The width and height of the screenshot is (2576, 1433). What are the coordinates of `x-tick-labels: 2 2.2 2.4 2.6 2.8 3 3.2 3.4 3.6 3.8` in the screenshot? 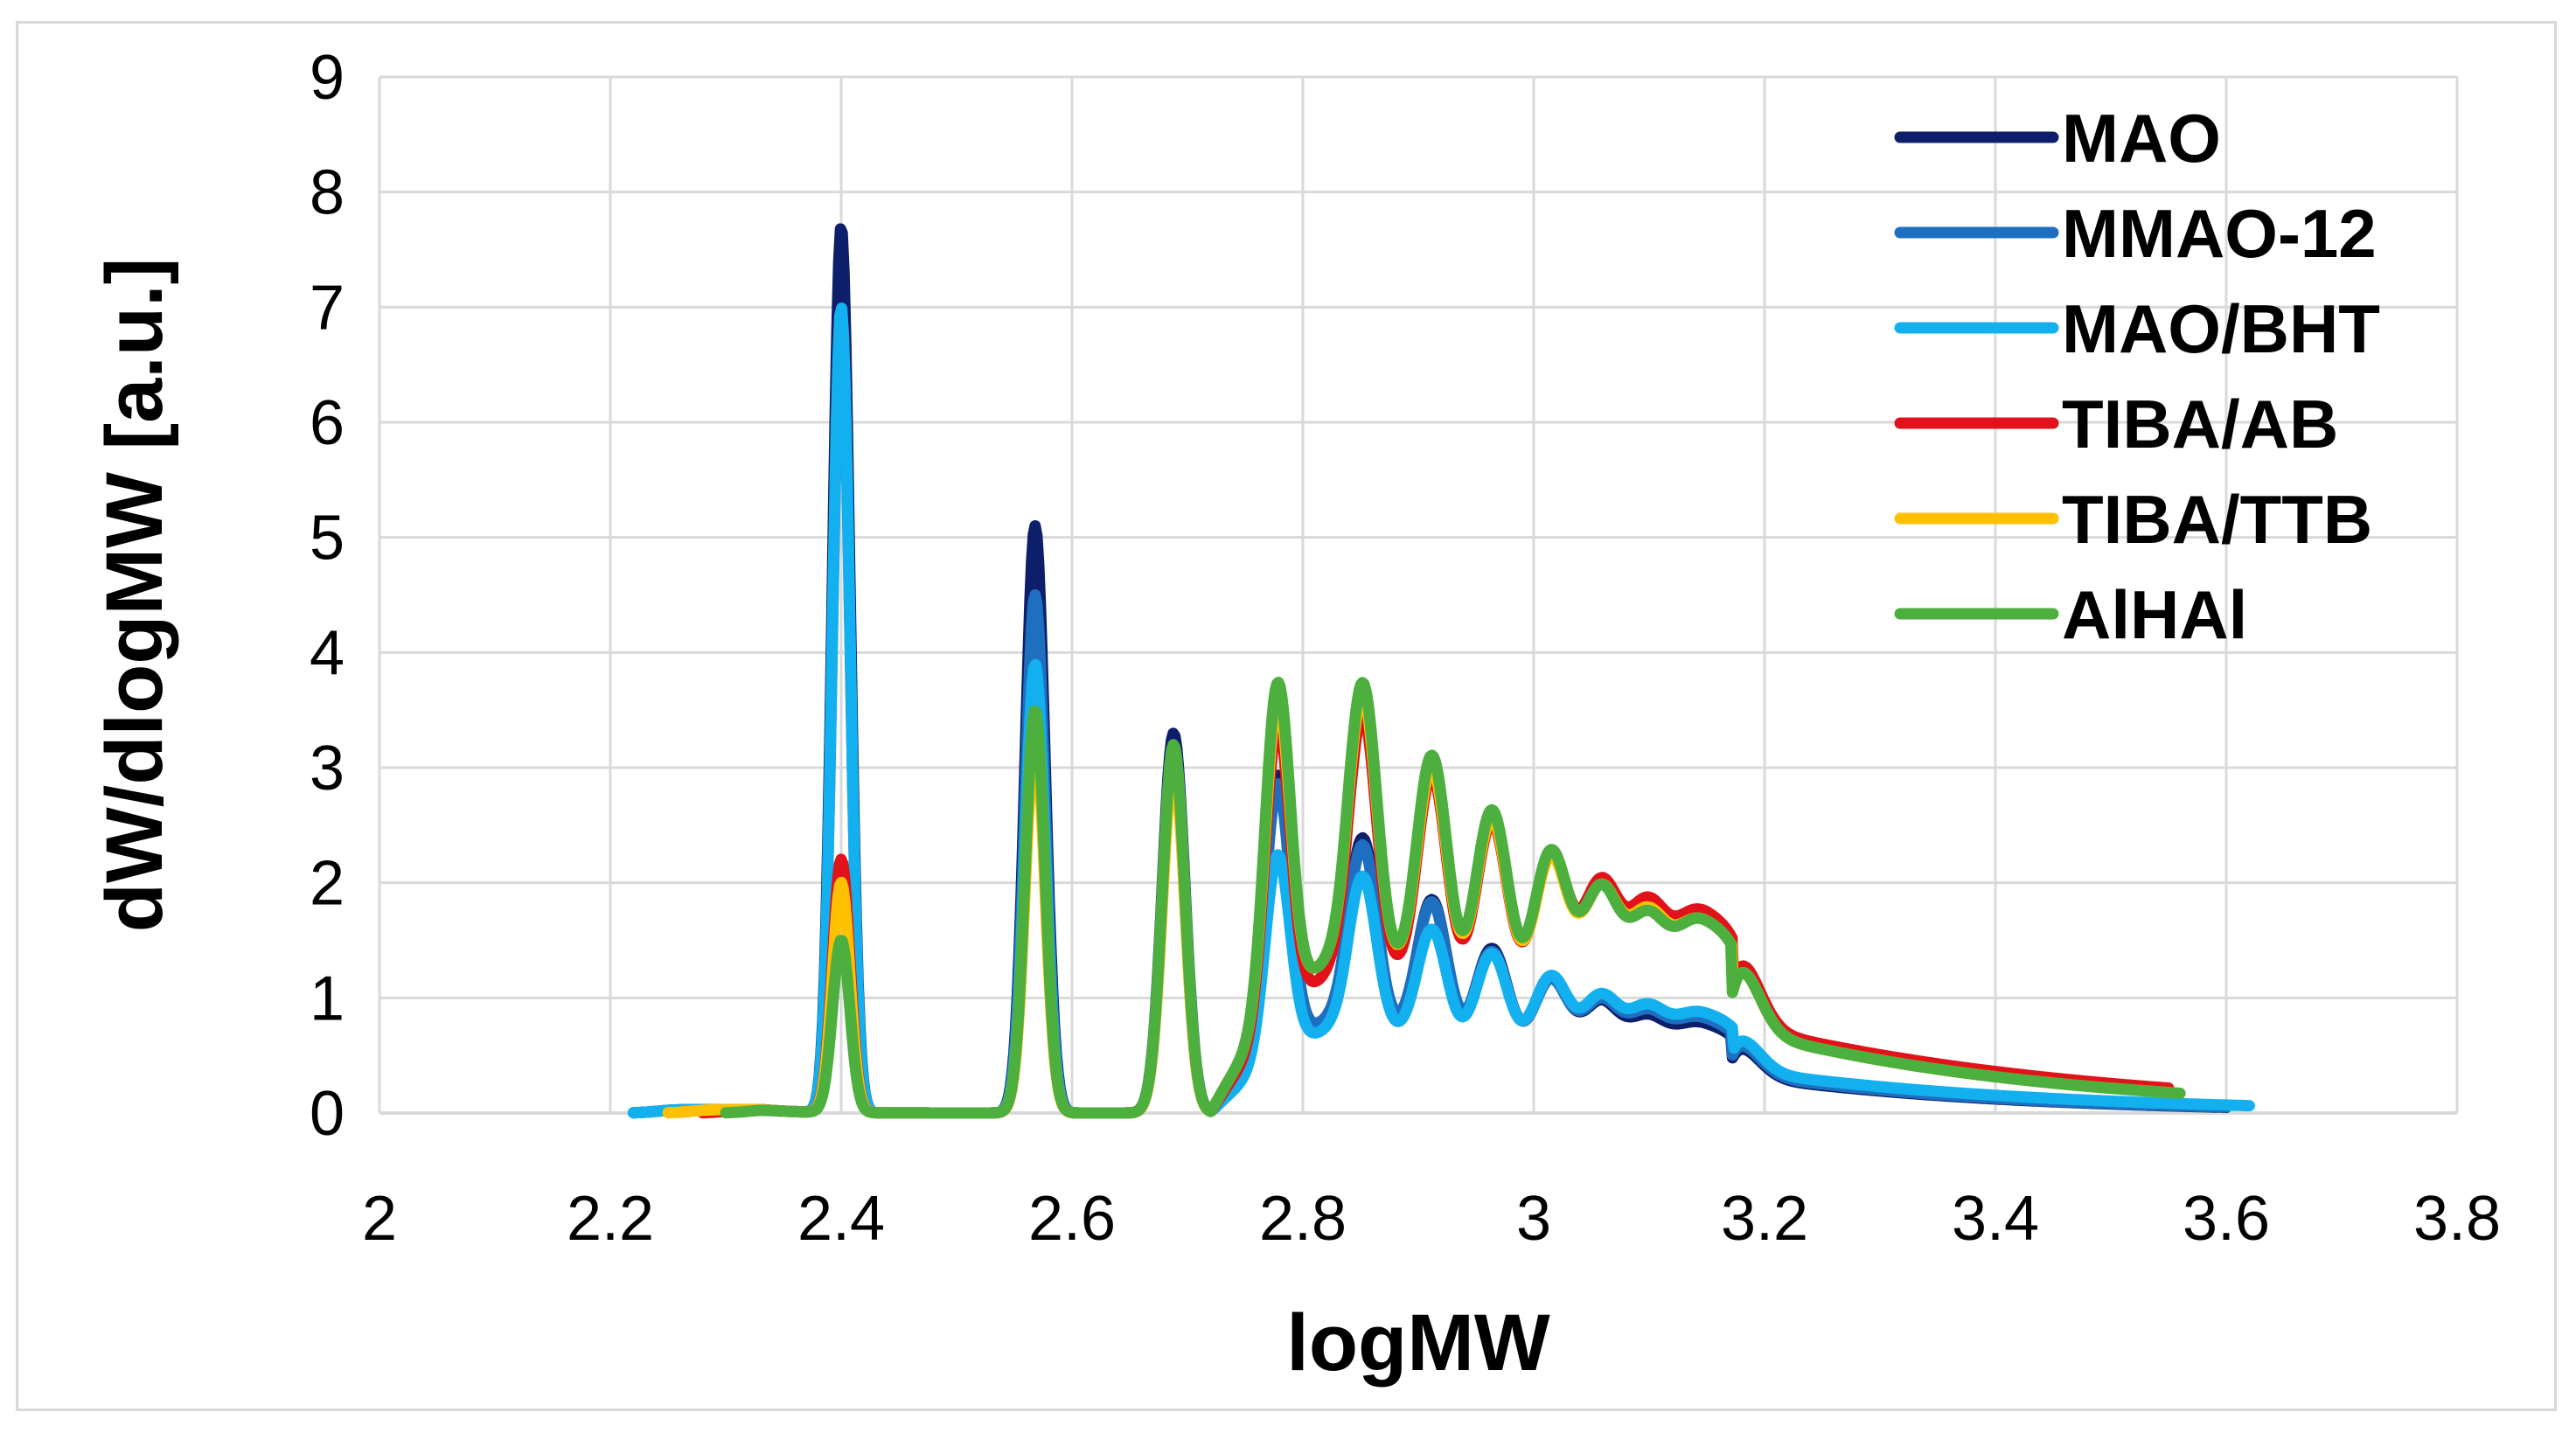 It's located at (1431, 1219).